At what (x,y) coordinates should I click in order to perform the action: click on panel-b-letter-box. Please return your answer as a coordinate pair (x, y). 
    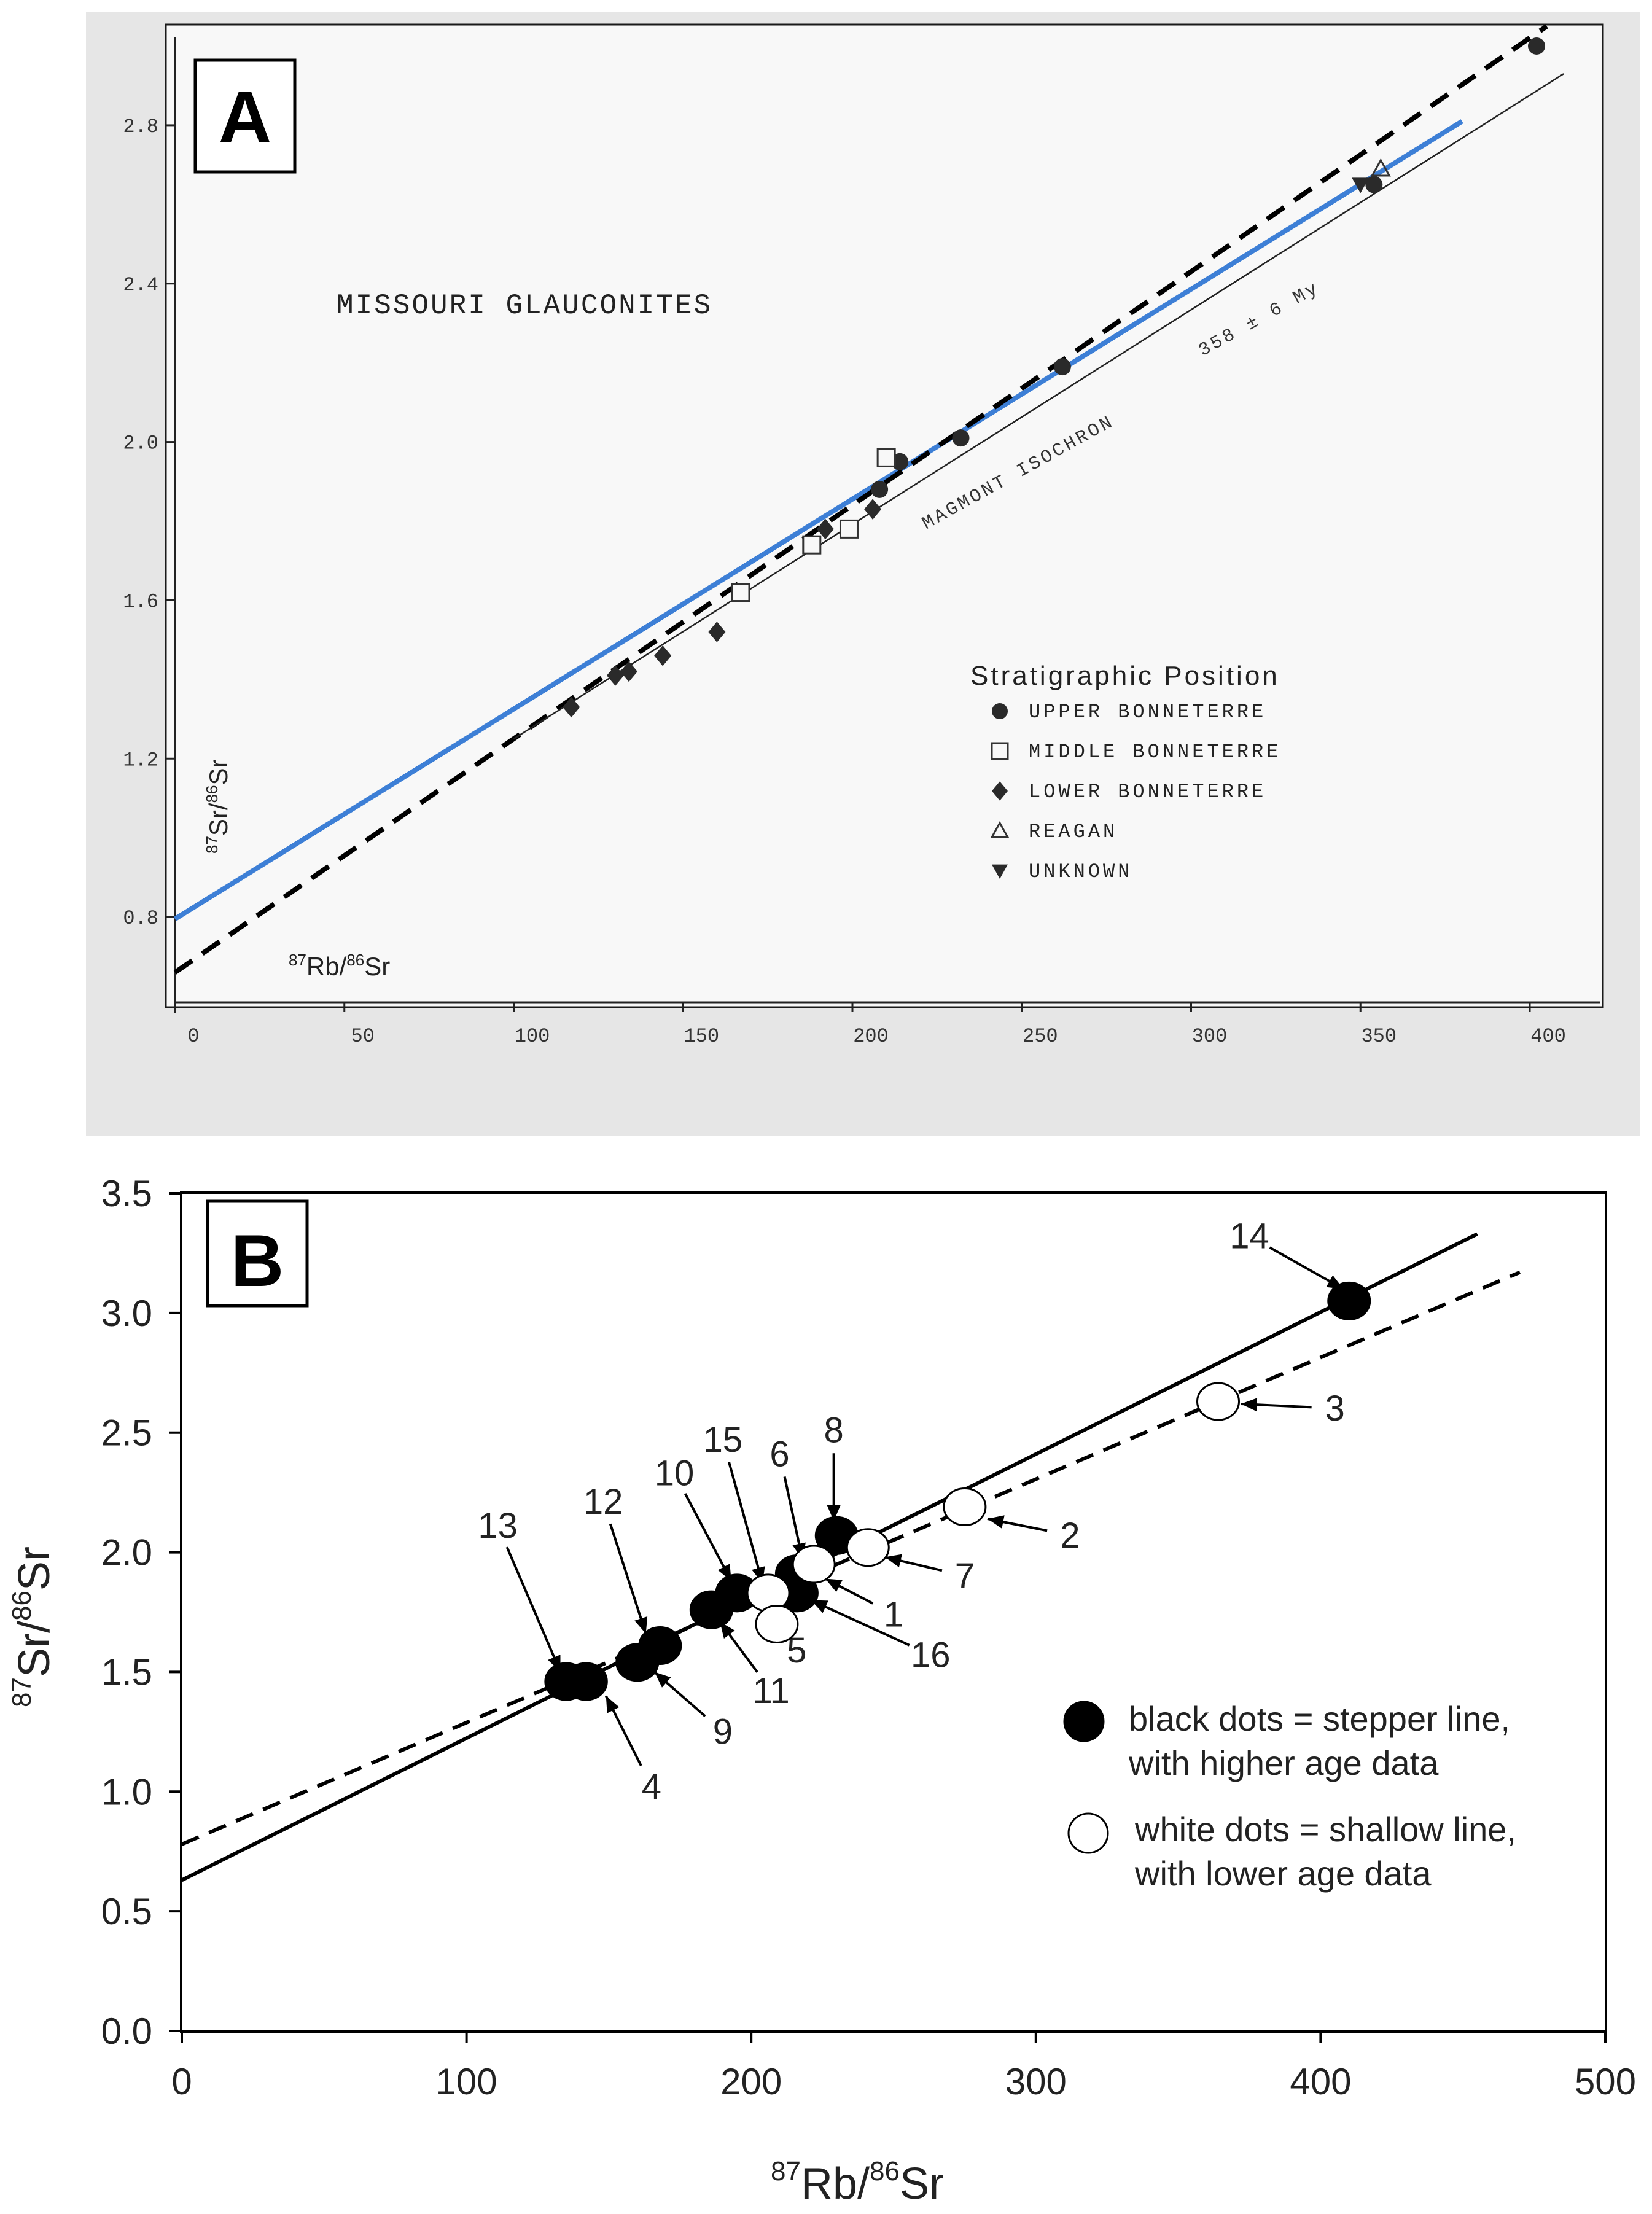
    Looking at the image, I should click on (257, 1253).